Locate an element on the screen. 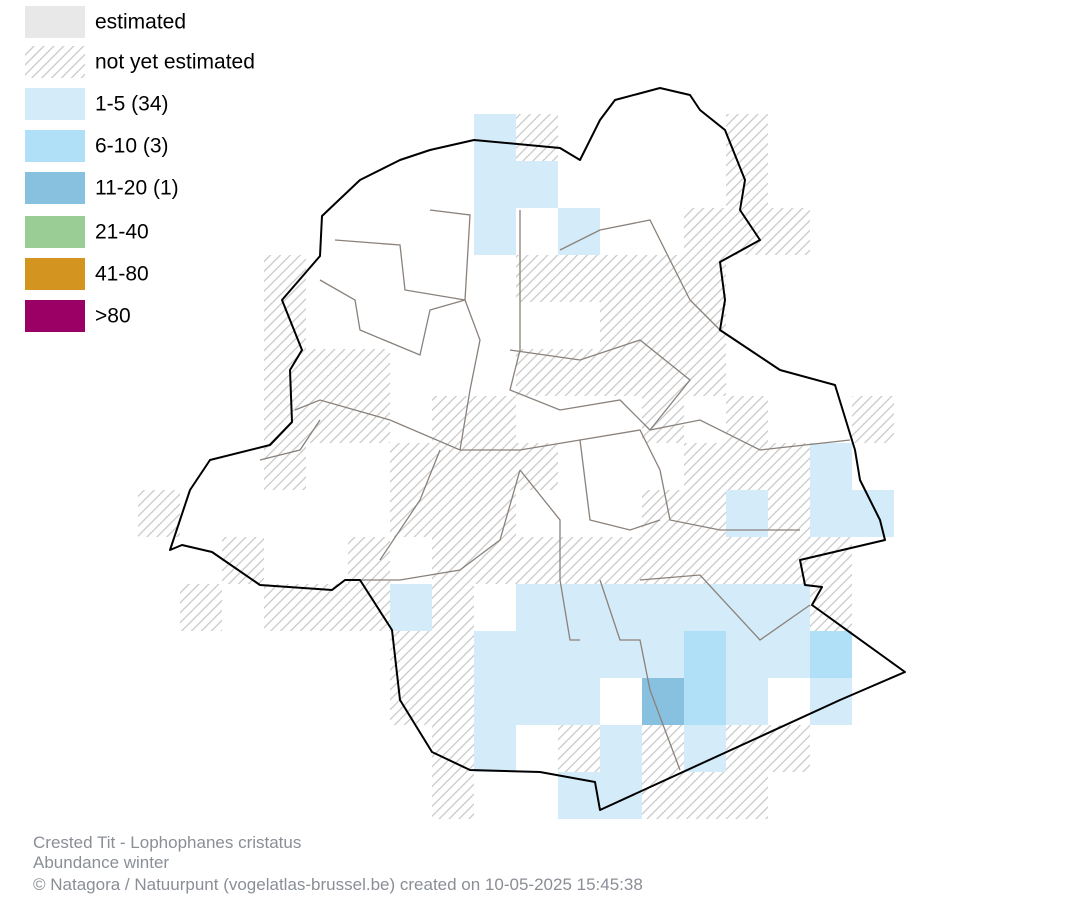 This screenshot has width=1074, height=900. legend-label: 6-10 (3) is located at coordinates (132, 146).